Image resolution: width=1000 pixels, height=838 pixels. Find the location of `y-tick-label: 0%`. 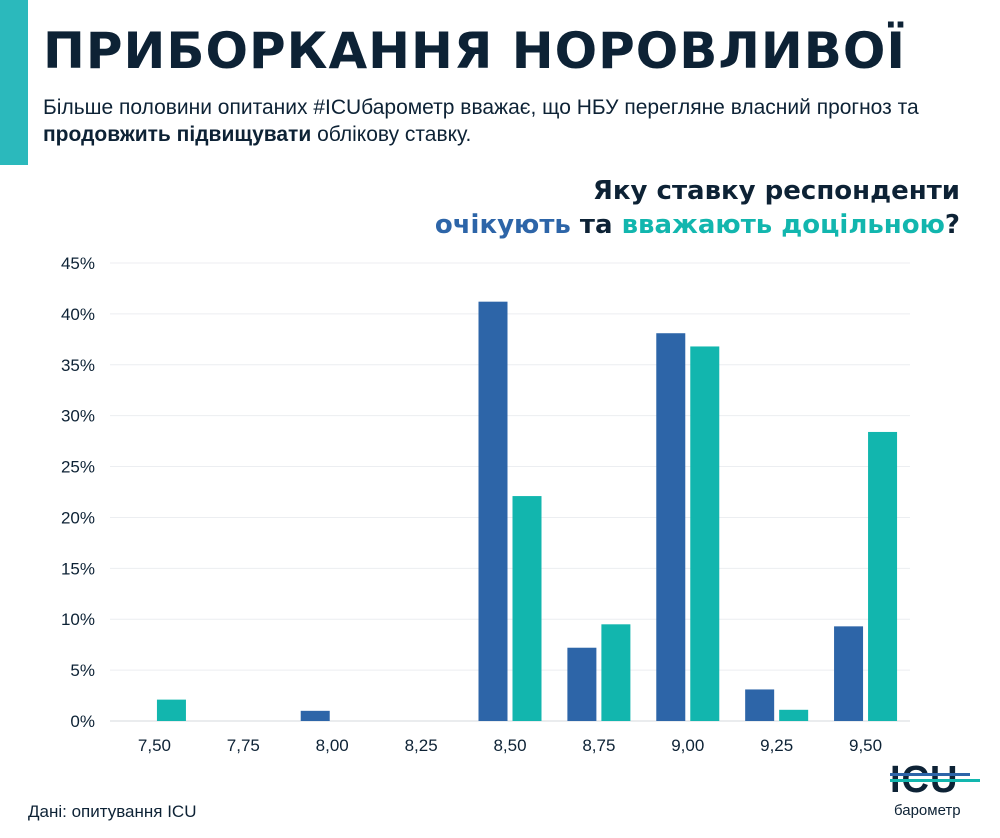

y-tick-label: 0% is located at coordinates (82, 721).